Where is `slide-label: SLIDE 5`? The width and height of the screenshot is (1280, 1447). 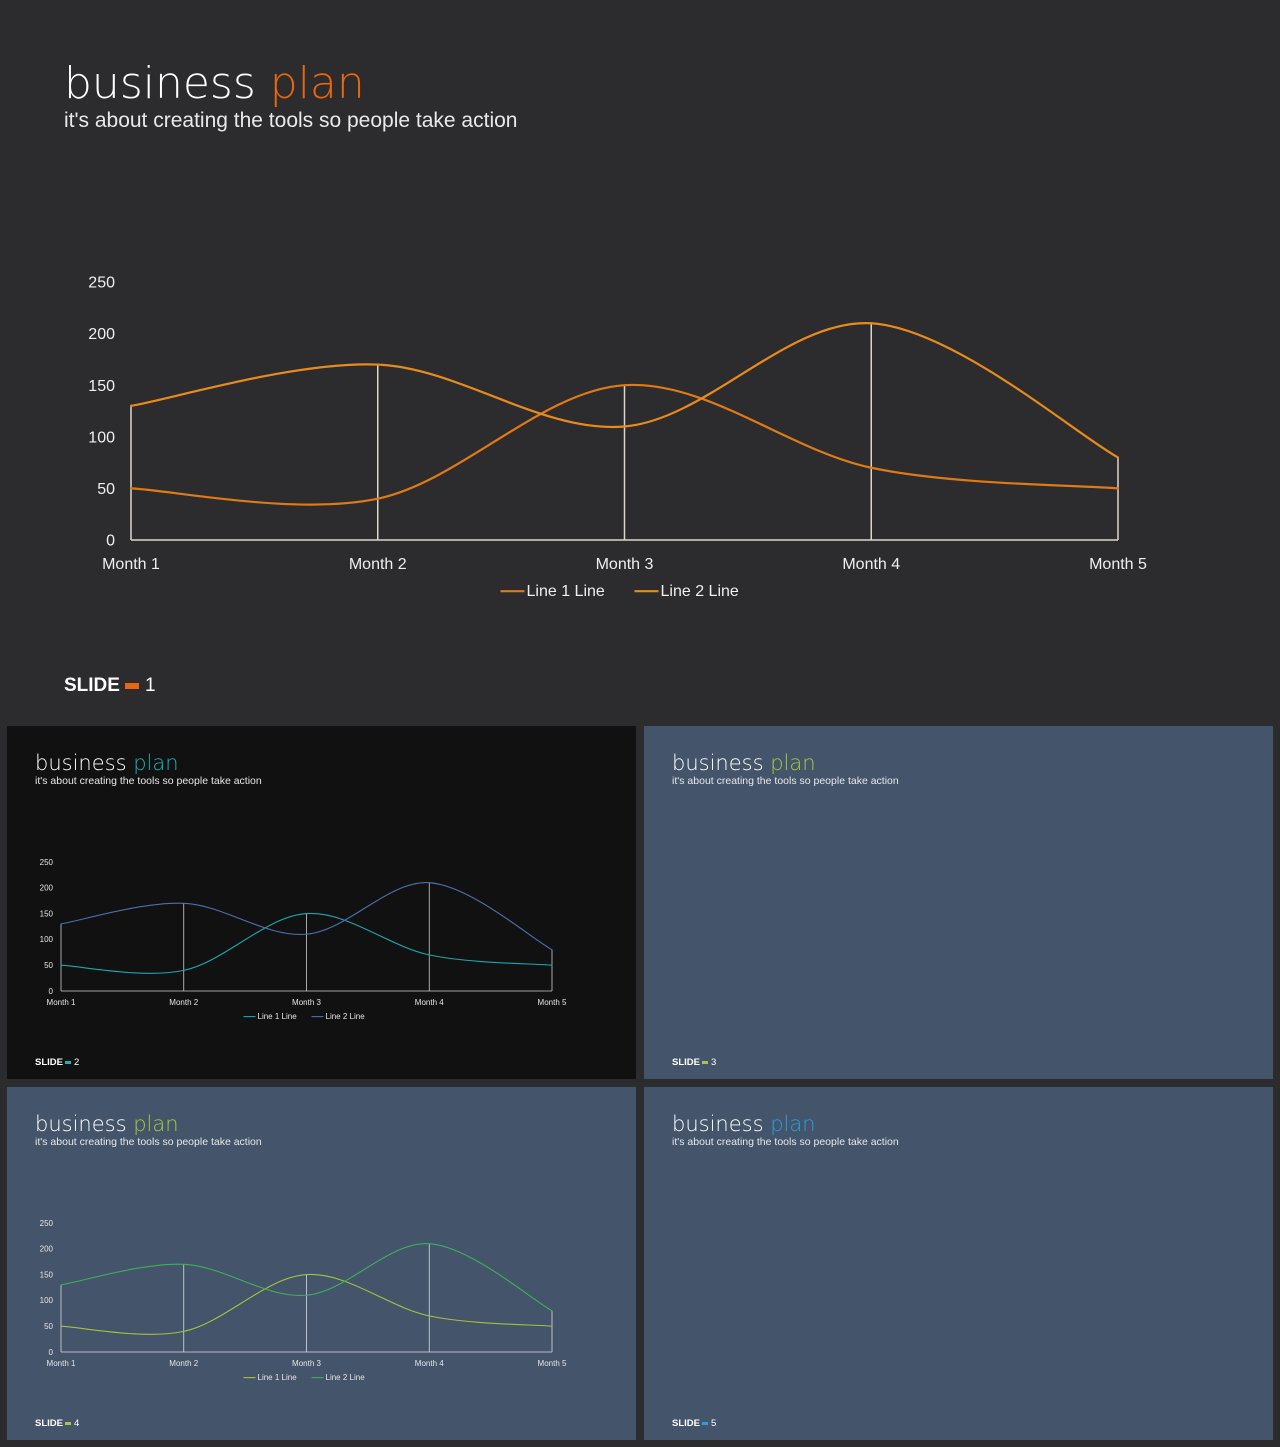 slide-label: SLIDE 5 is located at coordinates (694, 1423).